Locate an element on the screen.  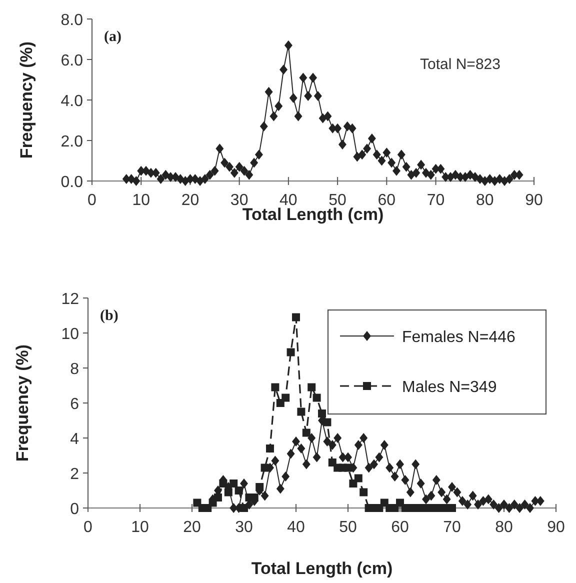
x-tick-label: 0 is located at coordinates (92, 200).